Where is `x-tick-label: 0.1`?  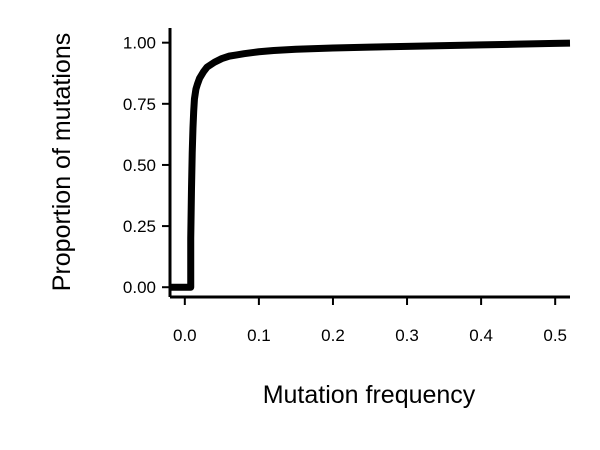 x-tick-label: 0.1 is located at coordinates (259, 335).